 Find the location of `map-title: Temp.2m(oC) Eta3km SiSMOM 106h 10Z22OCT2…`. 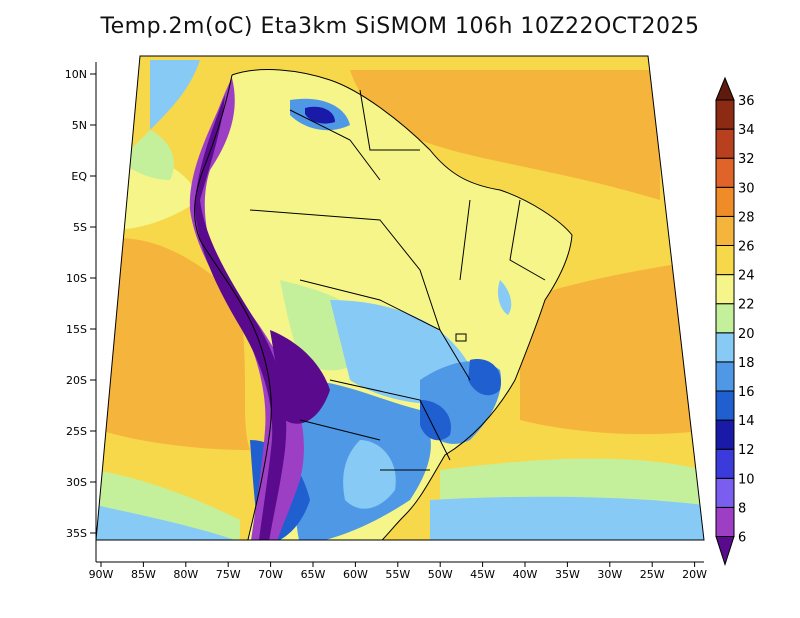

map-title: Temp.2m(oC) Eta3km SiSMOM 106h 10Z22OCT2… is located at coordinates (400, 26).